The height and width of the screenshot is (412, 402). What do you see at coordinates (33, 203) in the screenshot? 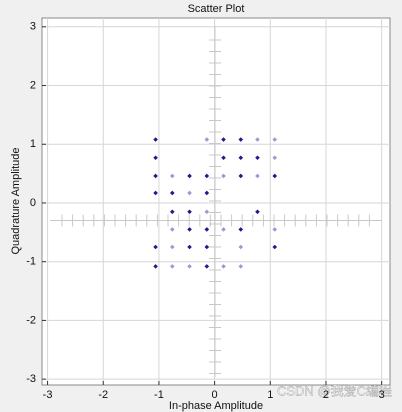
I see `y-tick-label: 0` at bounding box center [33, 203].